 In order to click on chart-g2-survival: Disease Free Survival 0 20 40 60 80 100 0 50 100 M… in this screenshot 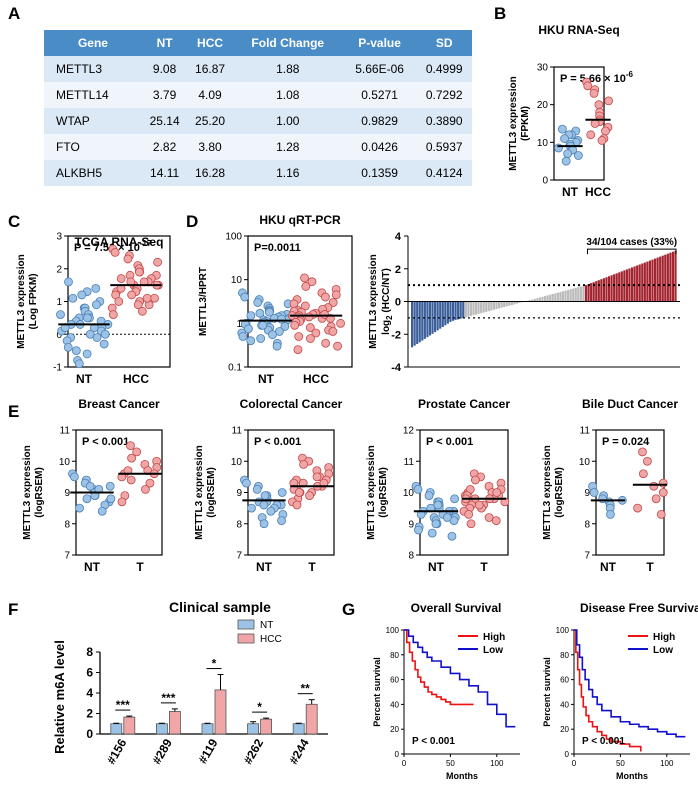, I will do `click(620, 691)`.